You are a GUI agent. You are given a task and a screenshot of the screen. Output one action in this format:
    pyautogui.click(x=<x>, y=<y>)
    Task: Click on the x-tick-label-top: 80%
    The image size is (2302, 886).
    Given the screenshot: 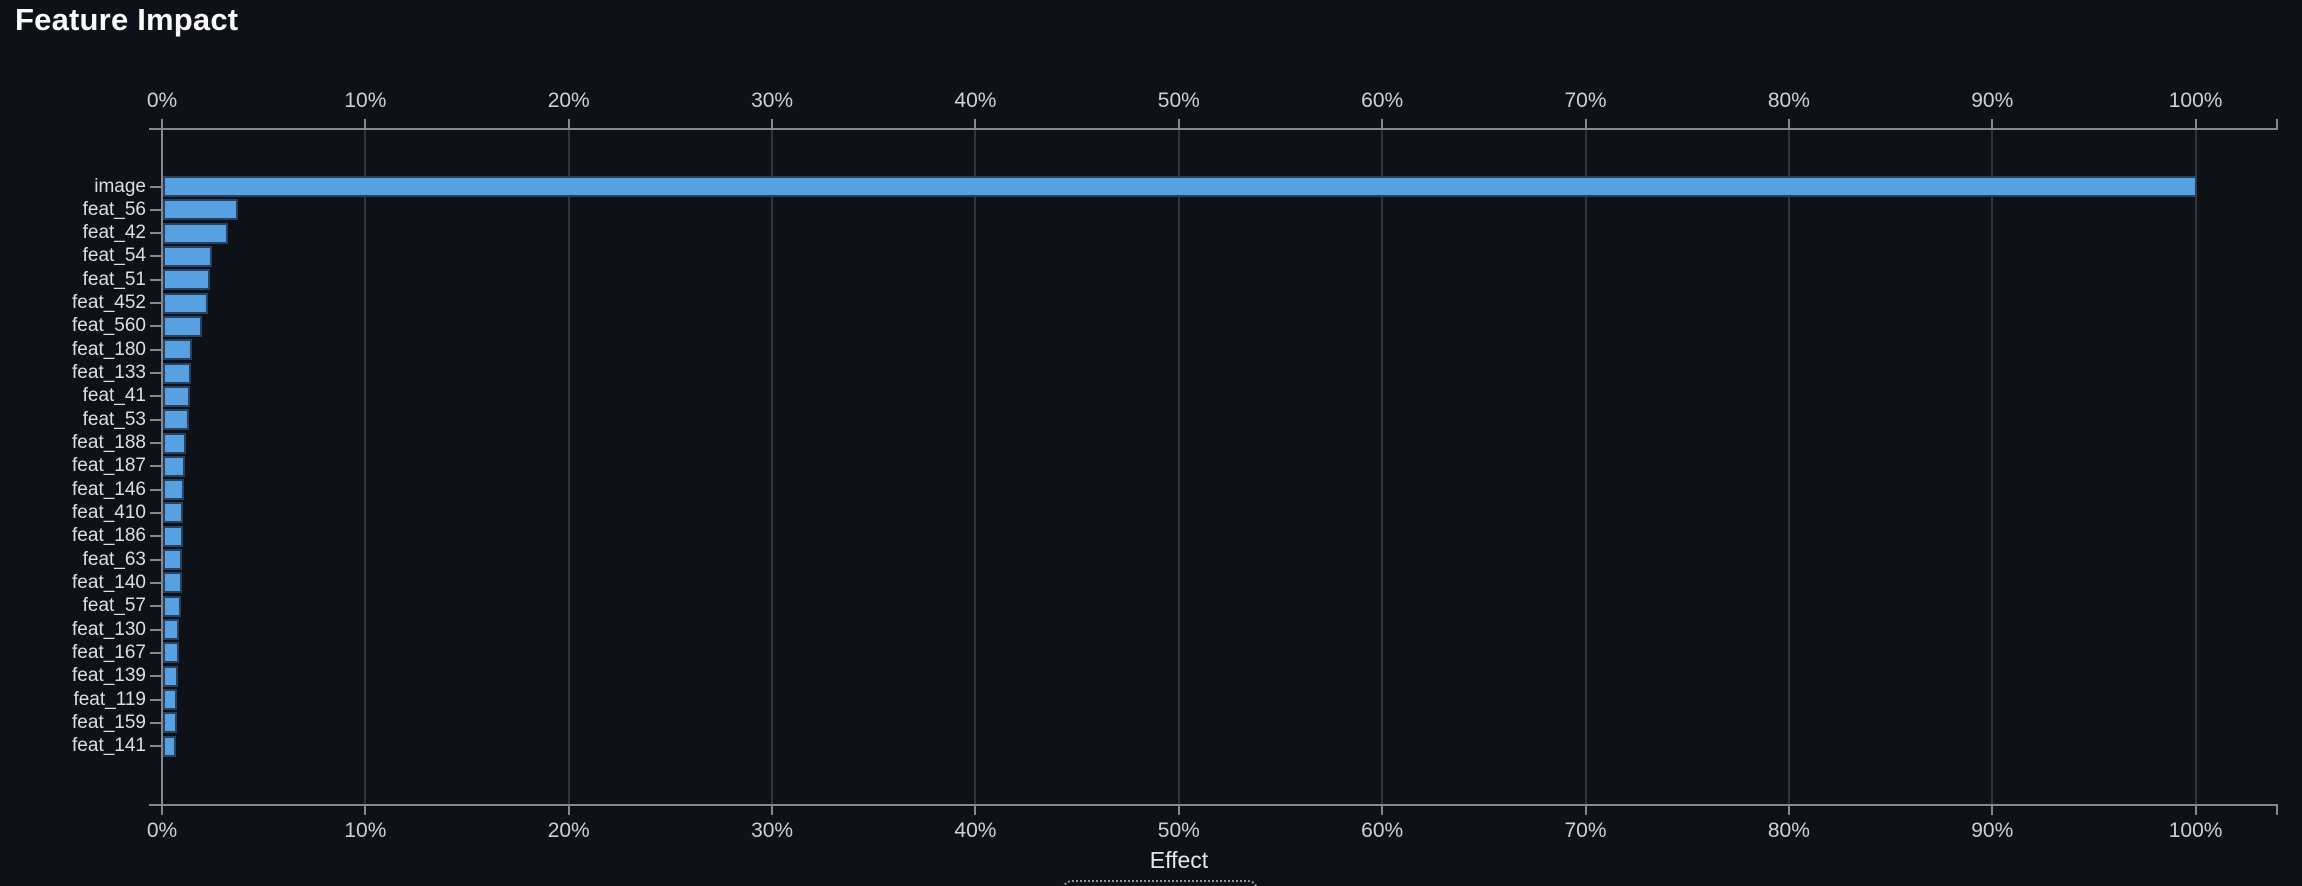 What is the action you would take?
    pyautogui.click(x=1788, y=100)
    